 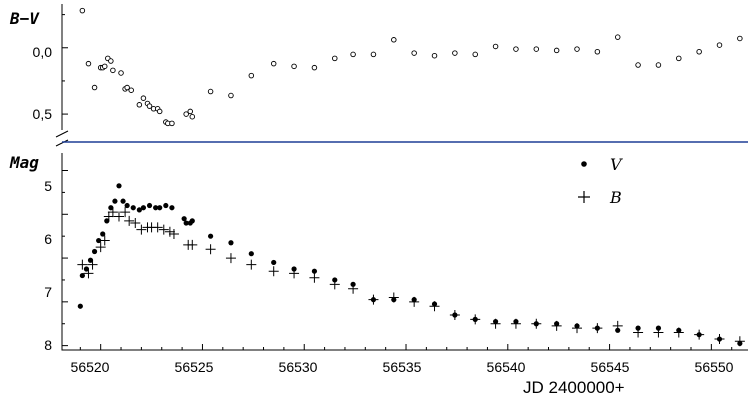 What do you see at coordinates (90, 367) in the screenshot?
I see `x-tick-label: 56520` at bounding box center [90, 367].